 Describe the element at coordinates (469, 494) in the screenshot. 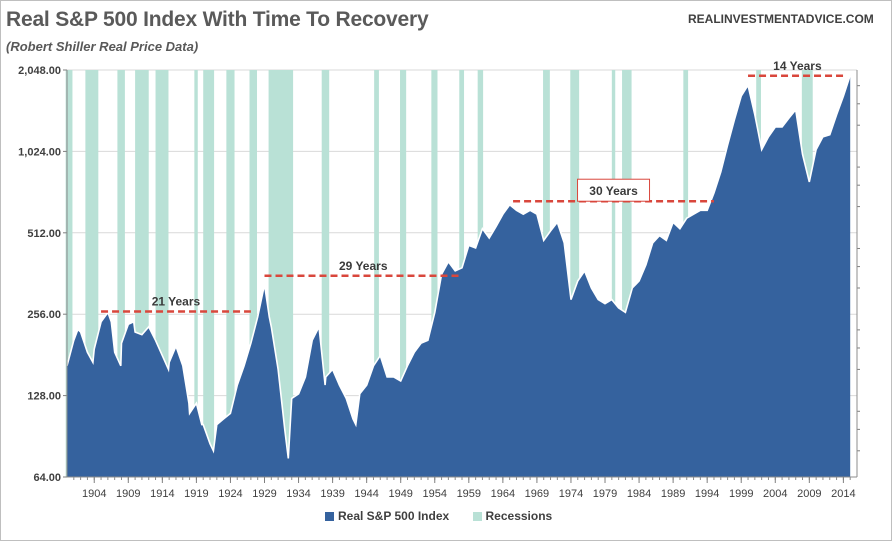

I see `xtick-label: 1959` at that location.